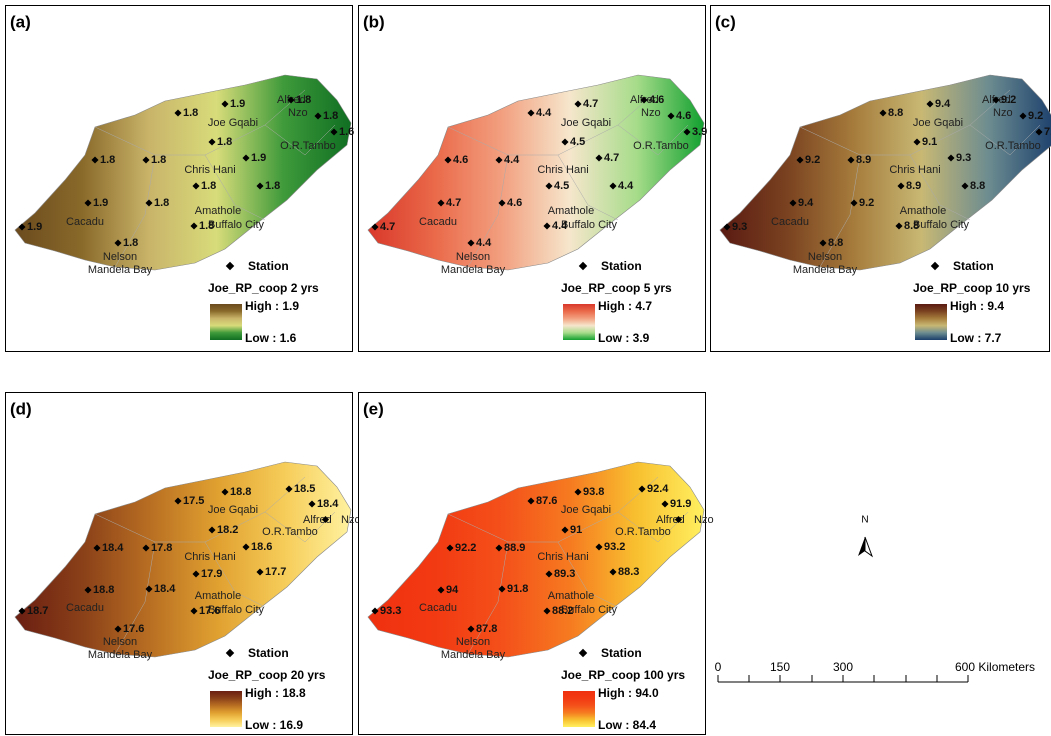  What do you see at coordinates (995, 667) in the screenshot?
I see `scale-unit-label: 600 Kilometers` at bounding box center [995, 667].